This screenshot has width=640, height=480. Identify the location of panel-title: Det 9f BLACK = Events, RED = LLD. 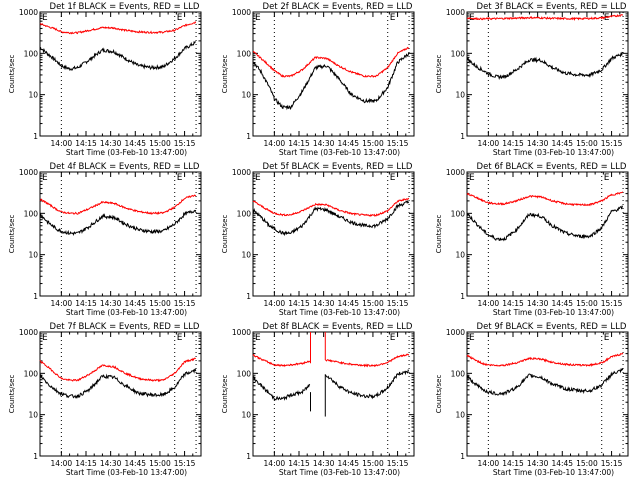
(552, 327).